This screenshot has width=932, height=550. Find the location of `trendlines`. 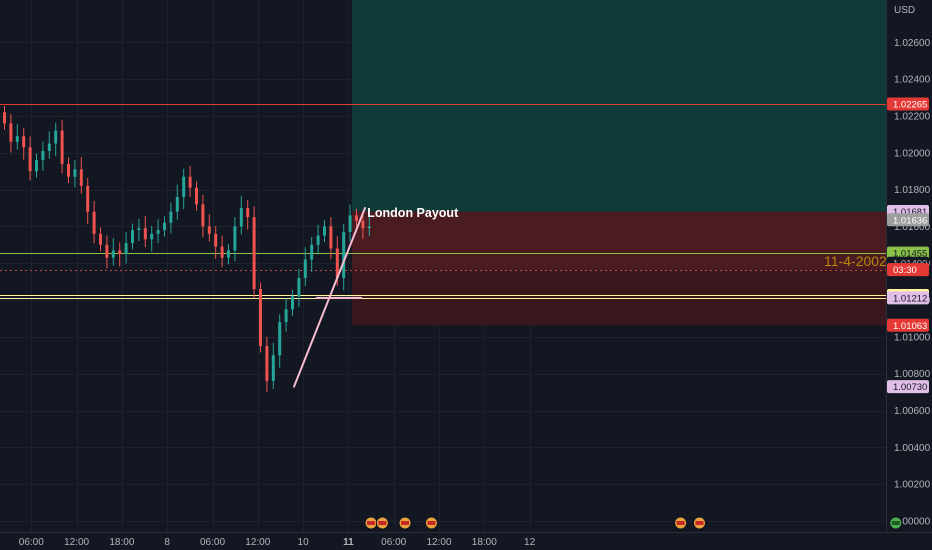

trendlines is located at coordinates (330, 297).